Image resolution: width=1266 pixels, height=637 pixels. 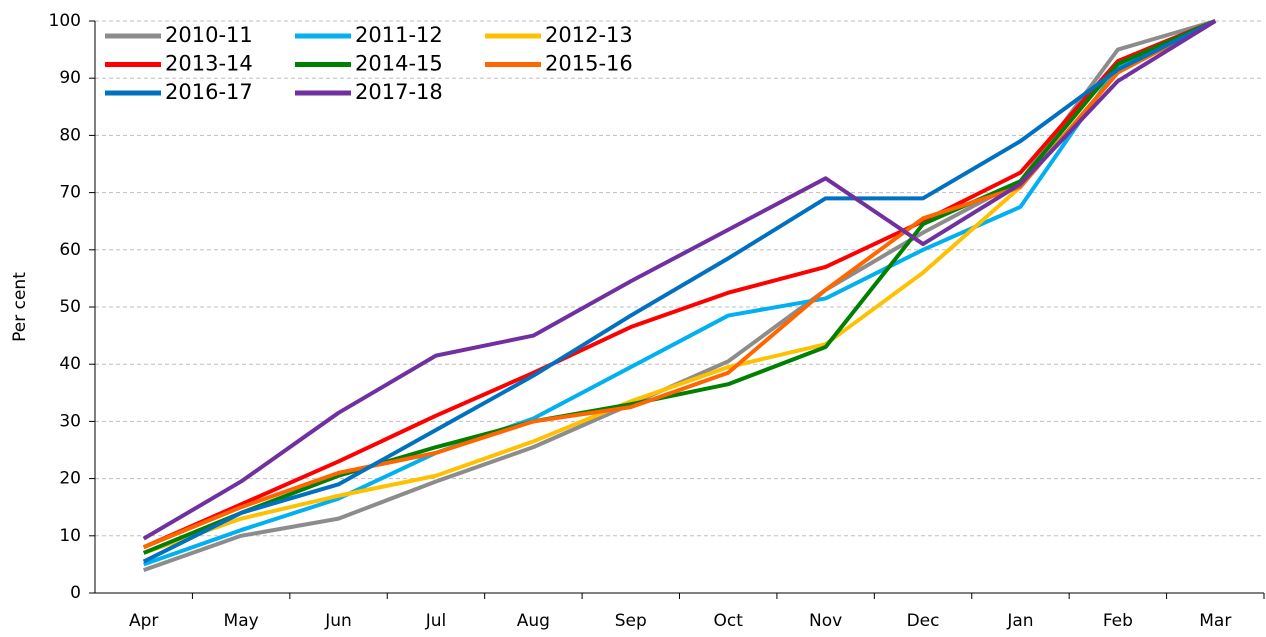 What do you see at coordinates (923, 621) in the screenshot?
I see `x-tick-label: Dec` at bounding box center [923, 621].